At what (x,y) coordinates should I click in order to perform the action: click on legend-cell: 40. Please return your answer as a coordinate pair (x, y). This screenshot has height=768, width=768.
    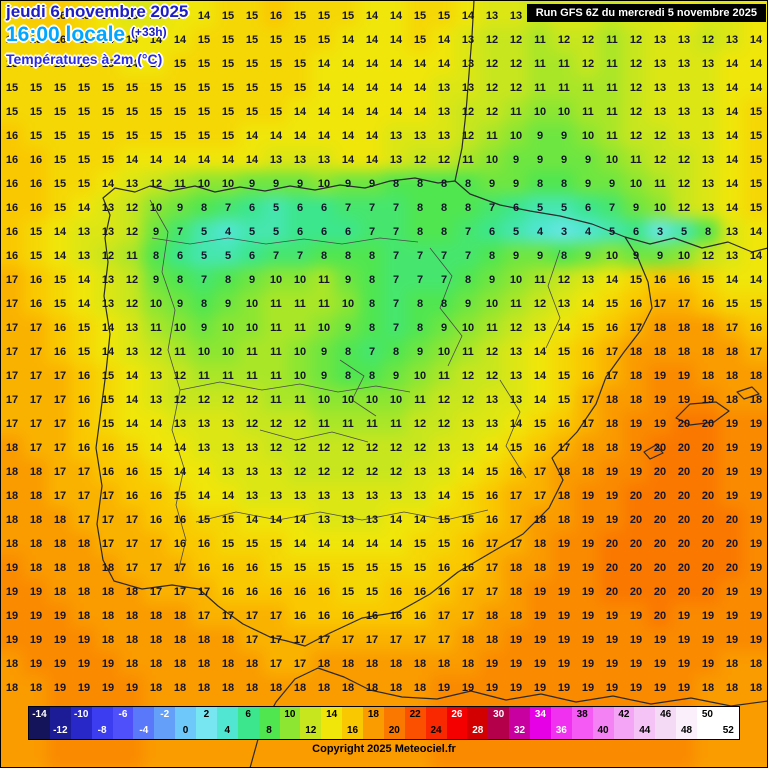
    Looking at the image, I should click on (603, 731).